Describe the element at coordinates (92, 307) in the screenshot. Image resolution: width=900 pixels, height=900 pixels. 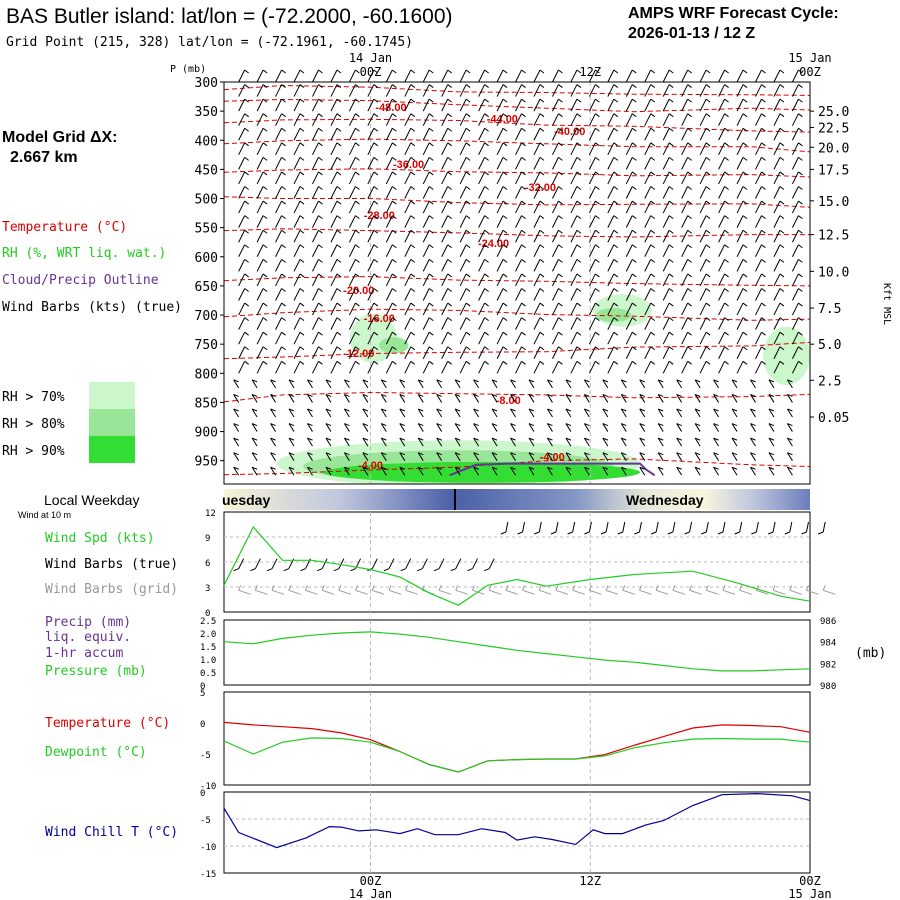
I see `legend-wind: Wind Barbs (kts) (true)` at that location.